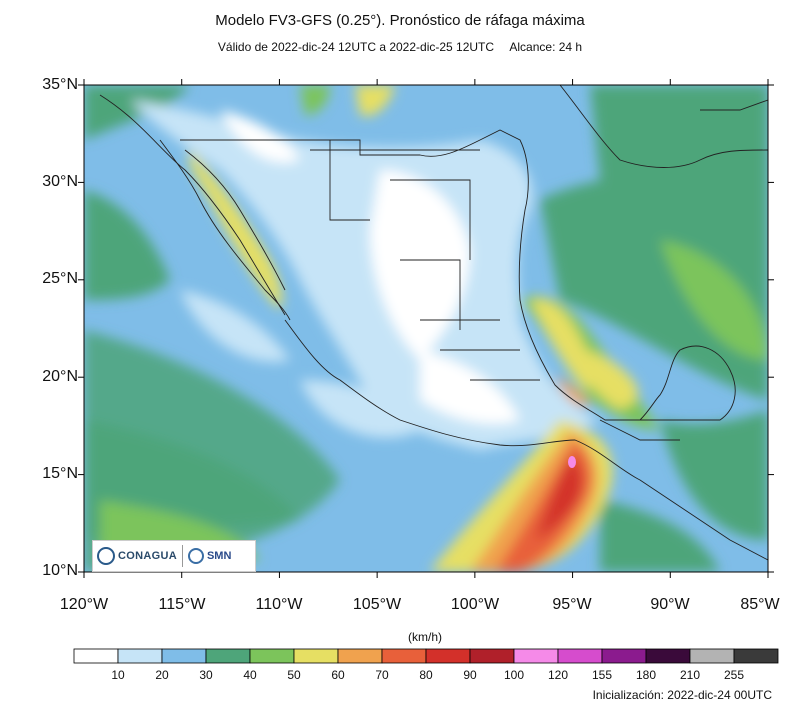 Image resolution: width=800 pixels, height=715 pixels. I want to click on conagua-logo: CONAGUA, so click(135, 556).